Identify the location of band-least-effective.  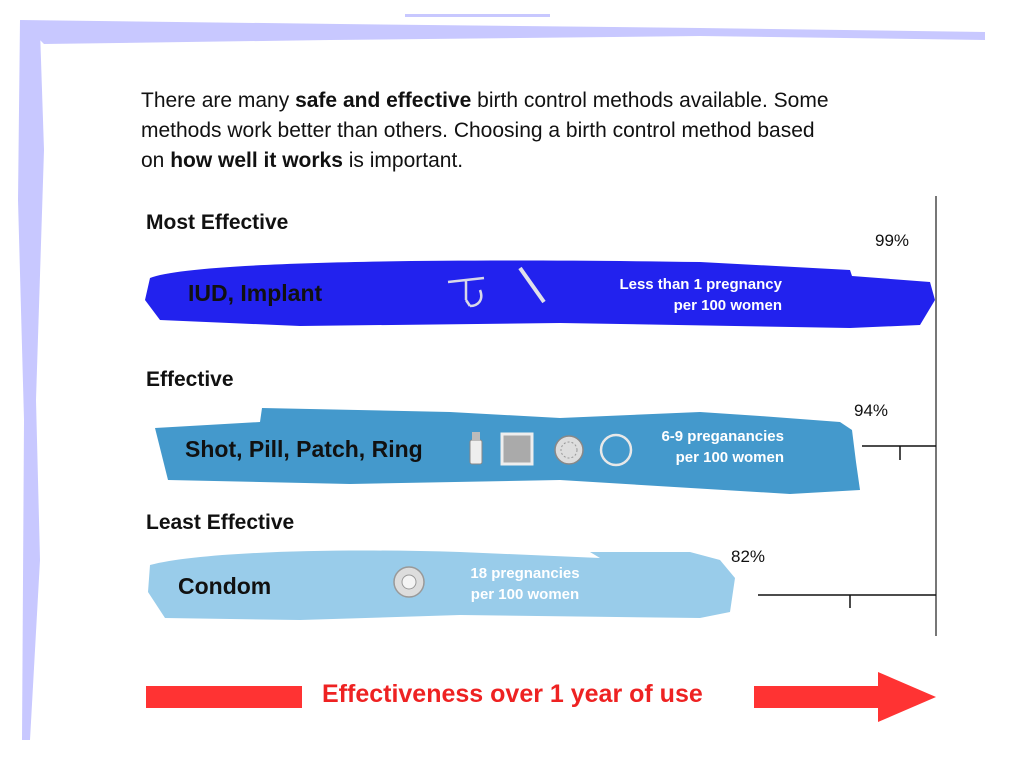
(441, 585).